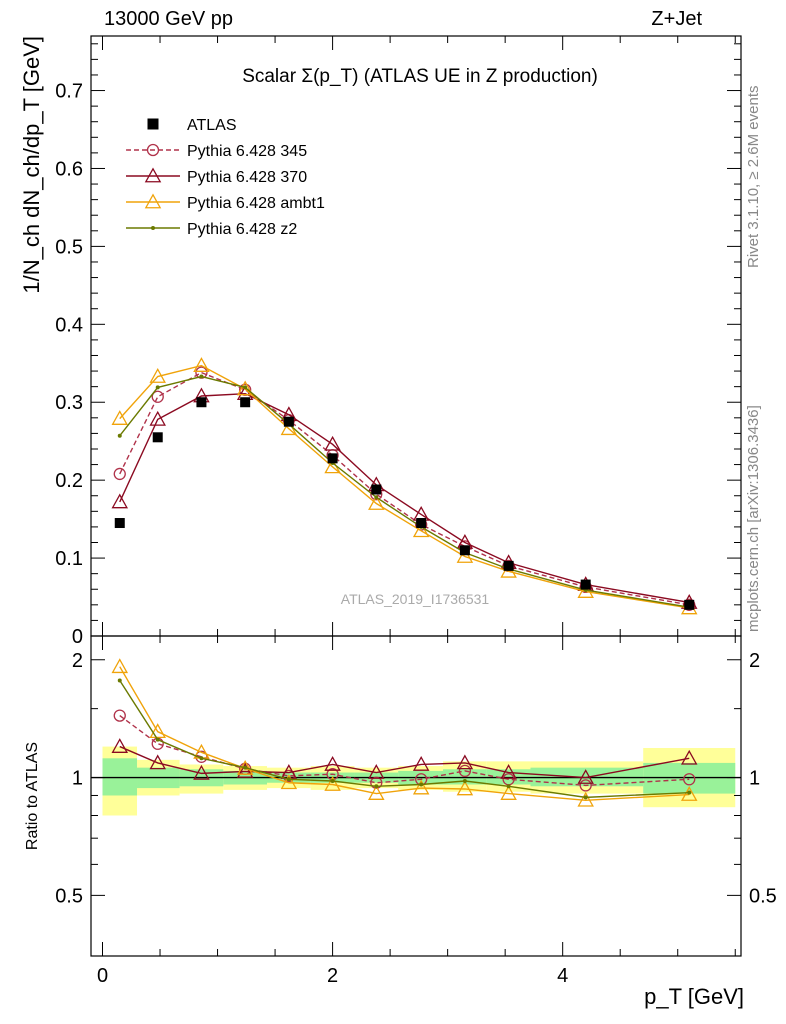  What do you see at coordinates (247, 177) in the screenshot?
I see `legend-label-2: Pythia 6.428 370` at bounding box center [247, 177].